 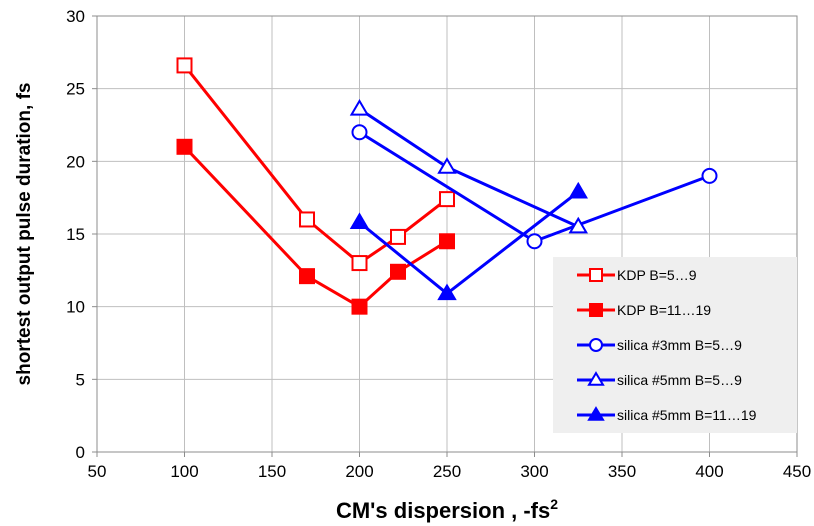 What do you see at coordinates (709, 471) in the screenshot?
I see `x-tick-label: 400` at bounding box center [709, 471].